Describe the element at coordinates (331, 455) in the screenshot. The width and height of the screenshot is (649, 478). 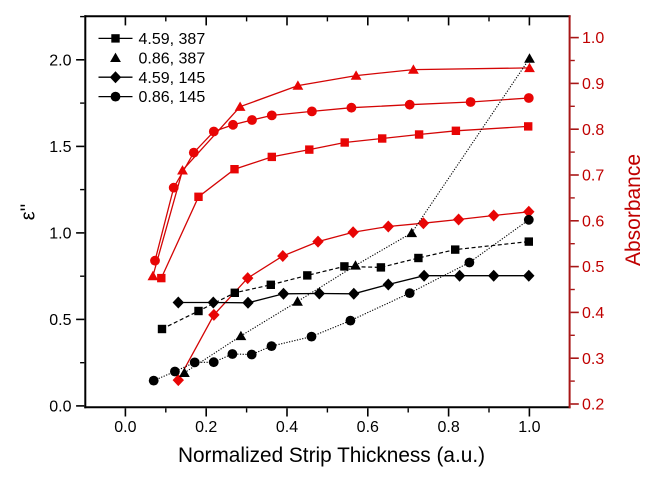
I see `svg-text:Normalized Strip Thickness (a.: Normalized Strip Thickness (a.u.)` at that location.